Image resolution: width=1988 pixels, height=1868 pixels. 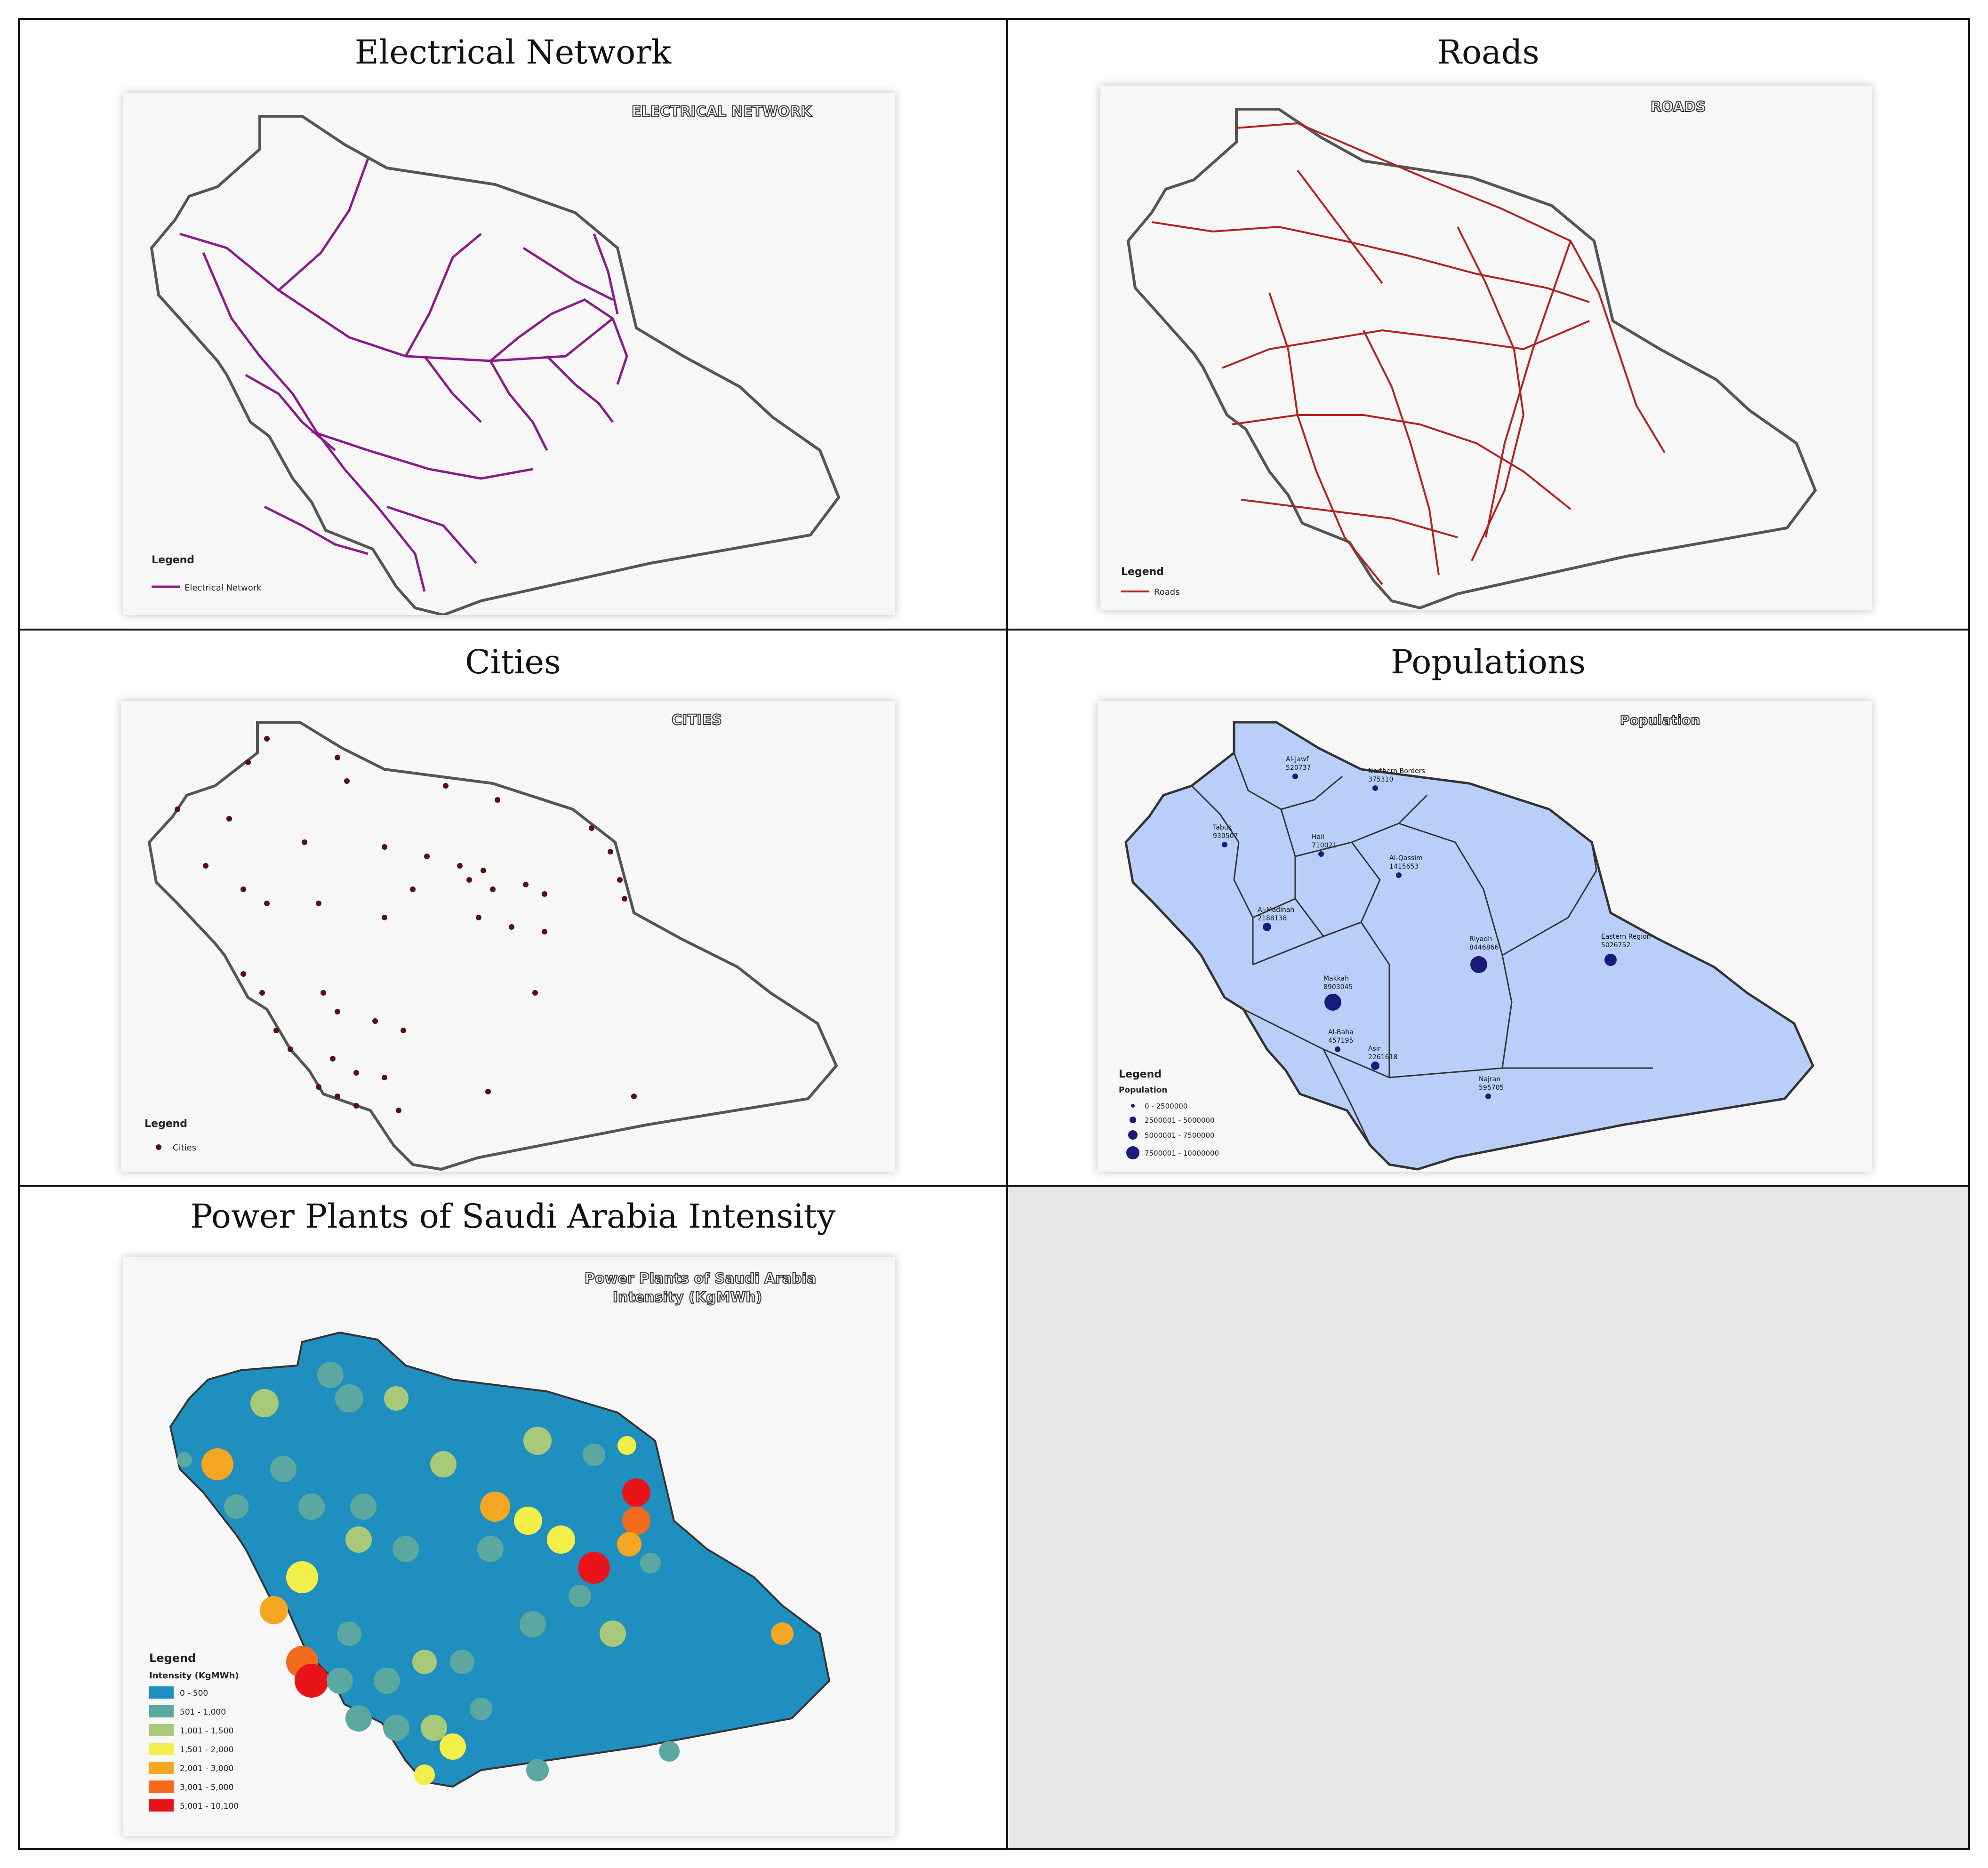 What do you see at coordinates (1420, 936) in the screenshot?
I see `population-dots` at bounding box center [1420, 936].